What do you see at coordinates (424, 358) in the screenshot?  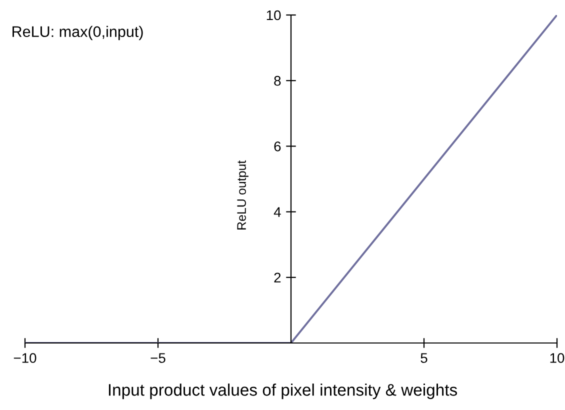 I see `x-tick-label: 5` at bounding box center [424, 358].